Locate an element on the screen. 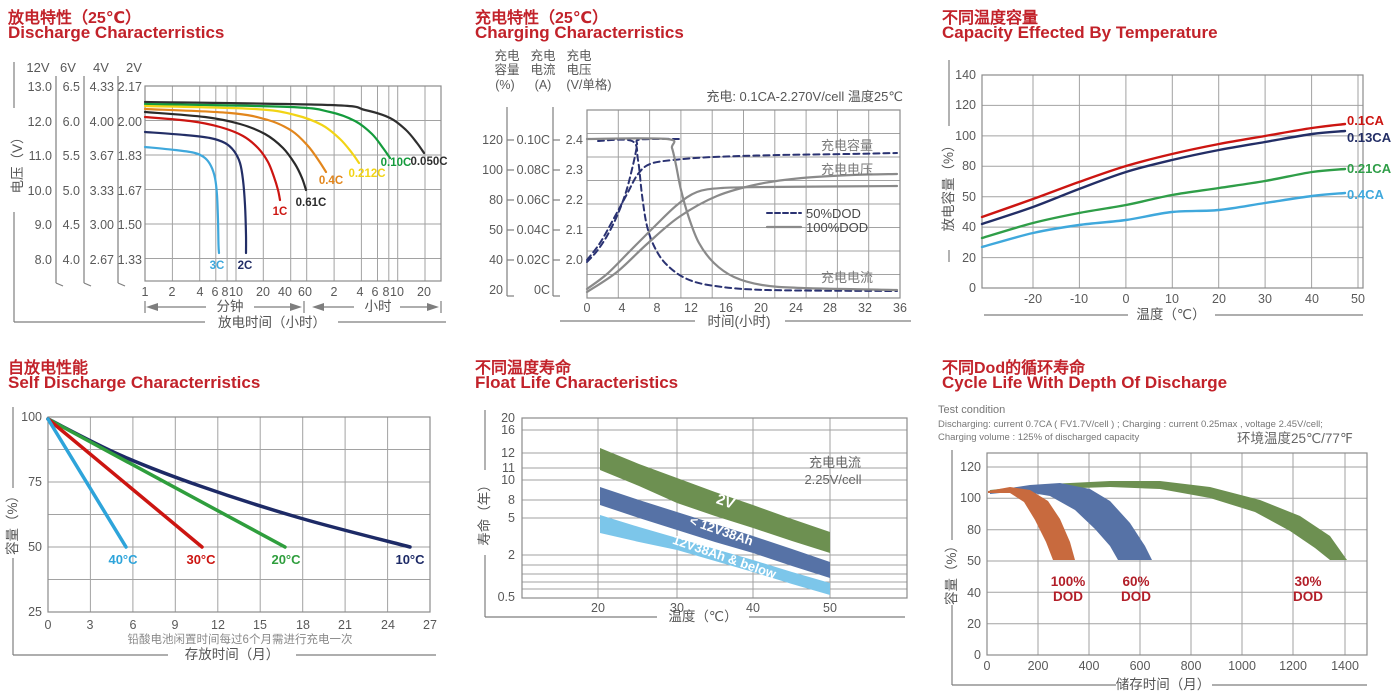 The height and width of the screenshot is (700, 1400). voltage-ticks: 2.4 2.3 2.2 2.1 2.0 is located at coordinates (574, 200).